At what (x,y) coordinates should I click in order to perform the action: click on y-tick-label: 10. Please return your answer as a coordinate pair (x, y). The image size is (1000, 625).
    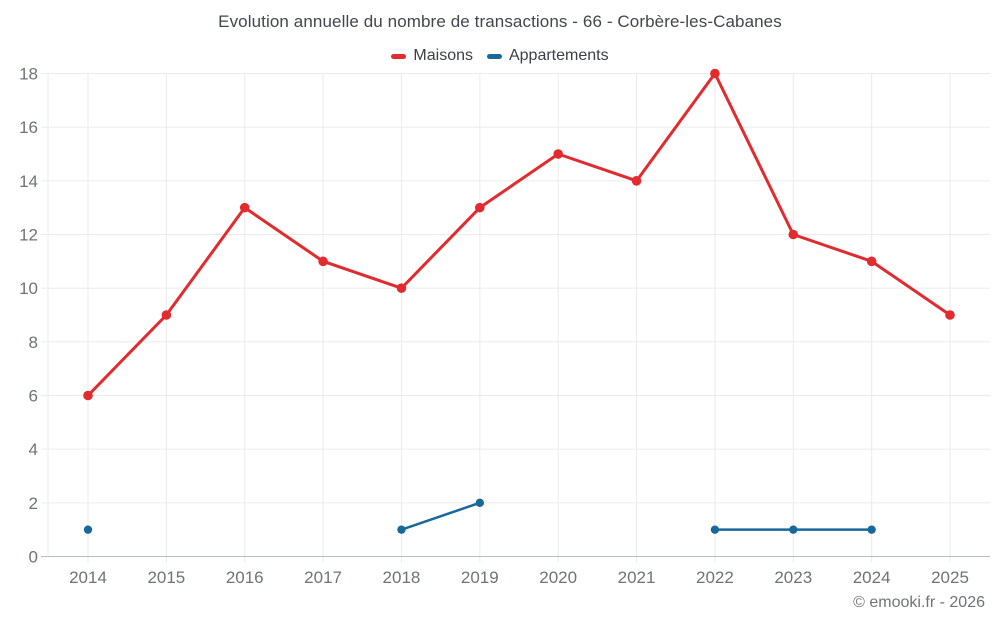
    Looking at the image, I should click on (28, 288).